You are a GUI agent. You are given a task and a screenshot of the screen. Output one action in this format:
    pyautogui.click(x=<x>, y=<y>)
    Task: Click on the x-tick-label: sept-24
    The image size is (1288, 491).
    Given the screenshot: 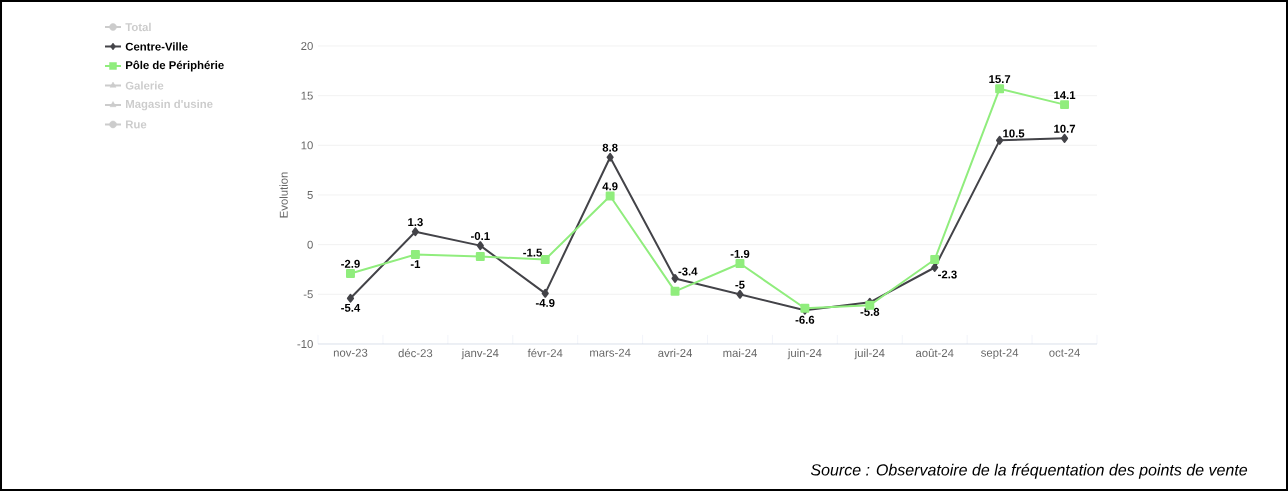 What is the action you would take?
    pyautogui.click(x=1000, y=353)
    